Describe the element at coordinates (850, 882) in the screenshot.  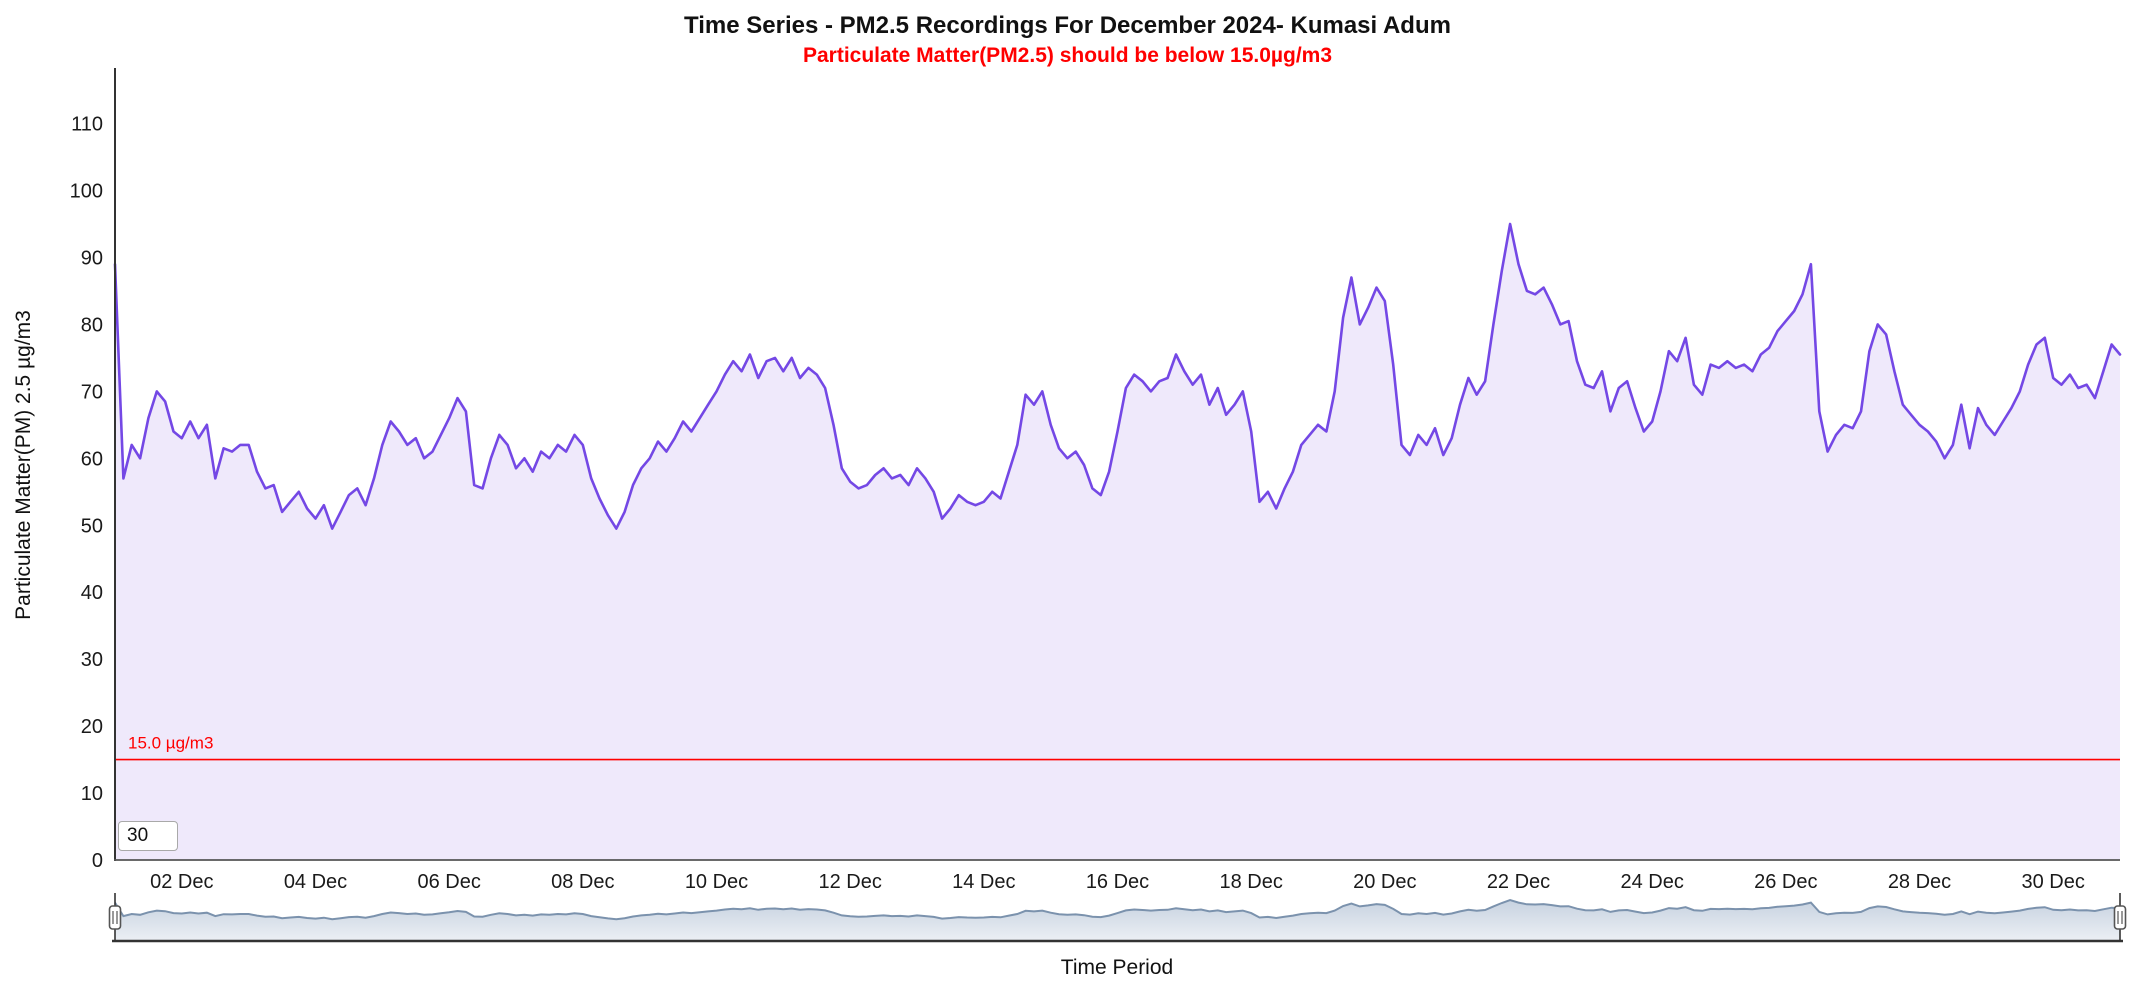
I see `x-tick-label: 12 Dec` at that location.